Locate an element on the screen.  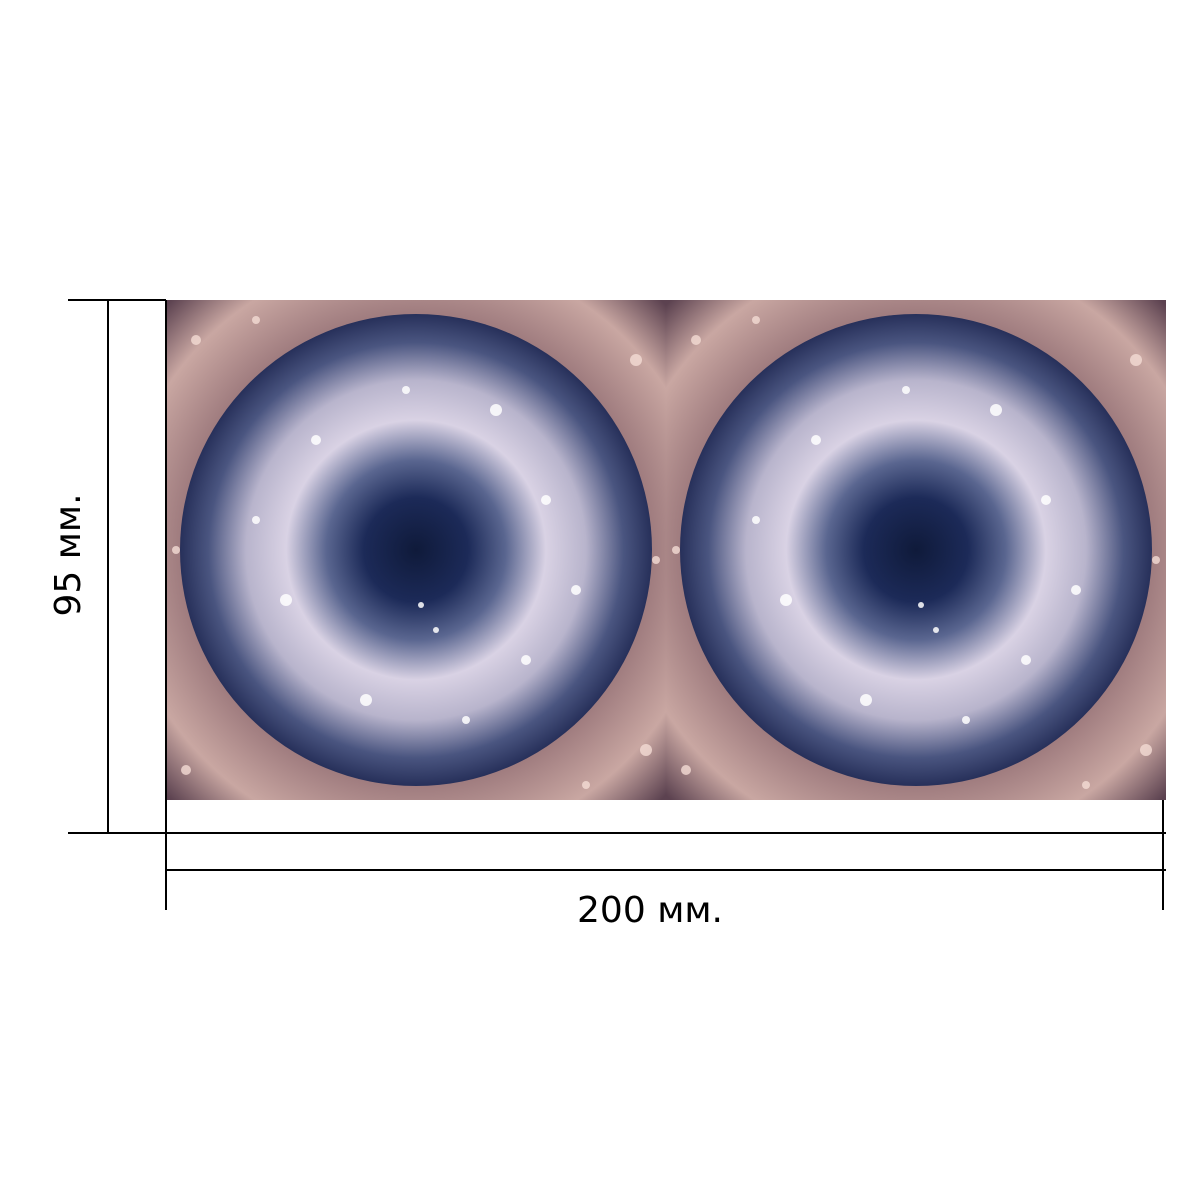
width-label: 200 мм. is located at coordinates (650, 910).